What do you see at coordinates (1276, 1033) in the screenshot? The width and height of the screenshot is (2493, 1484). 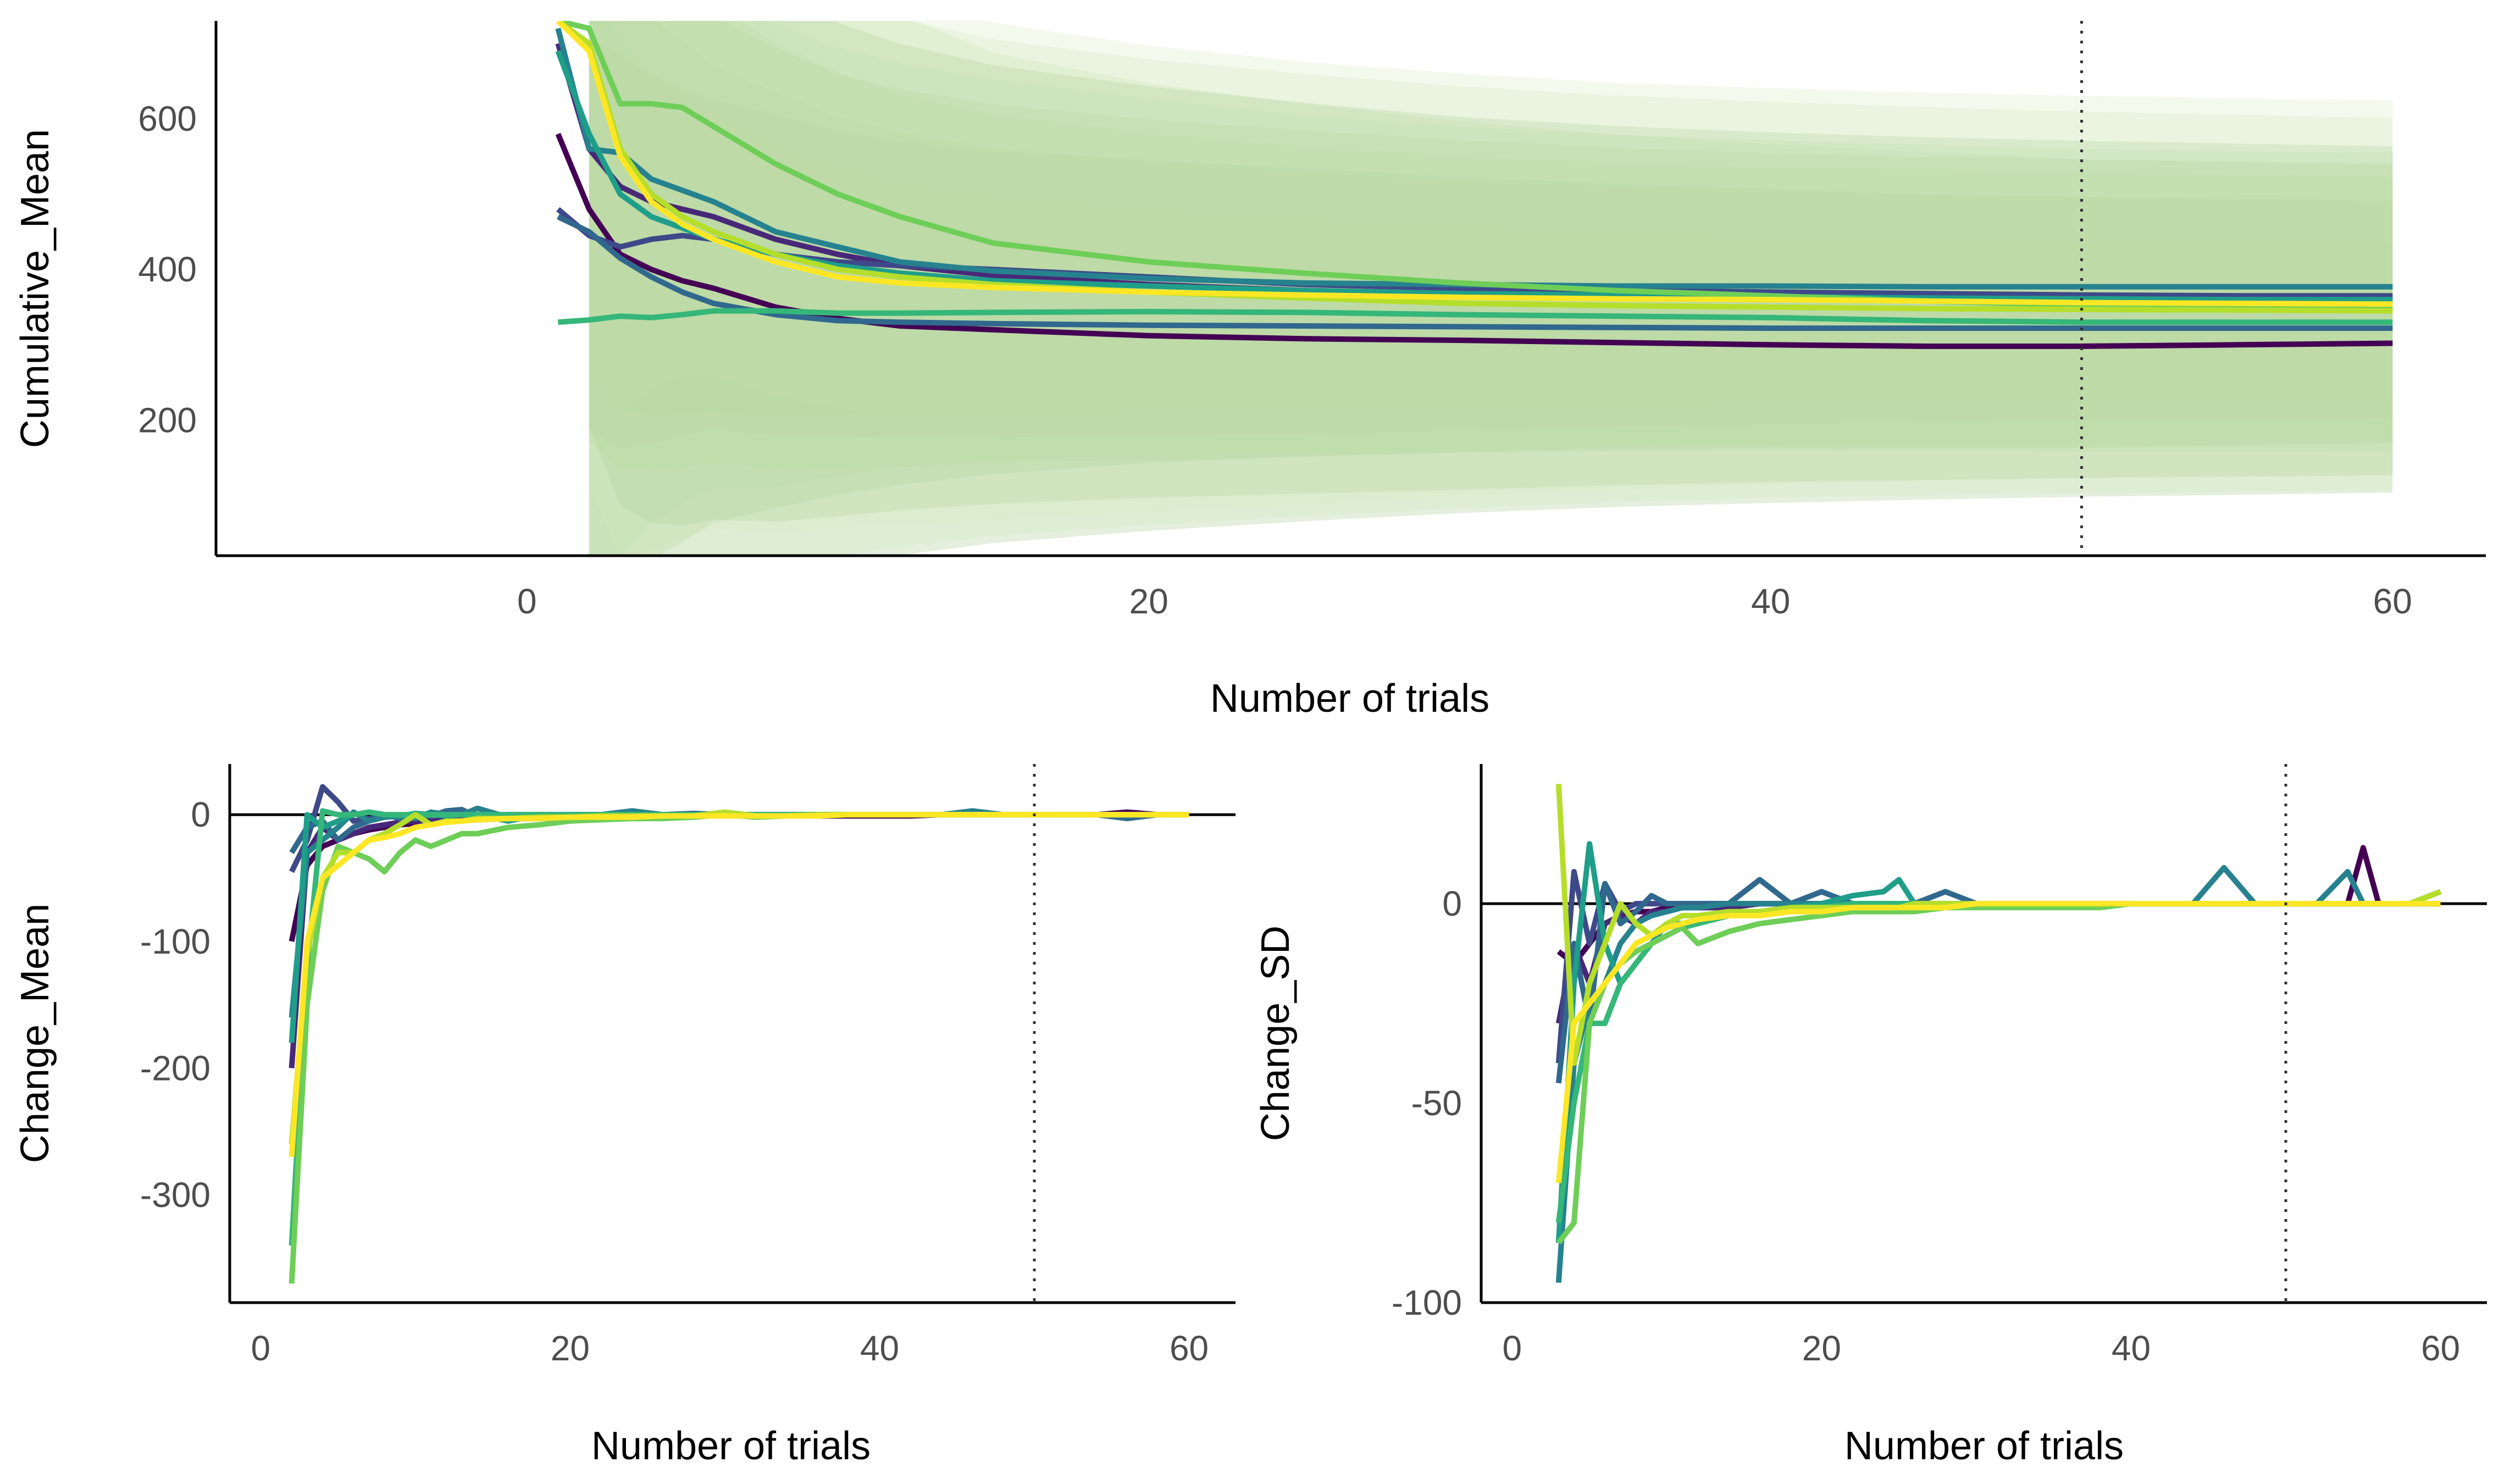 I see `y-axis-title: Change_SD` at bounding box center [1276, 1033].